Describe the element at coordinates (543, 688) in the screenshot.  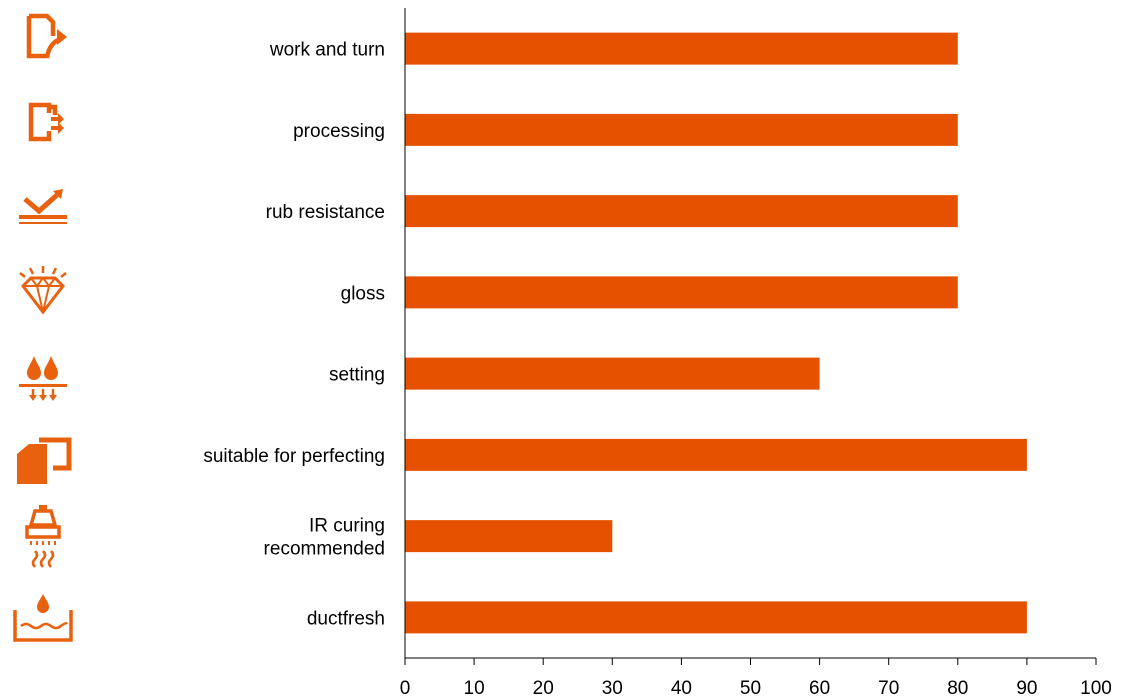
I see `x-tick-label: 20` at that location.